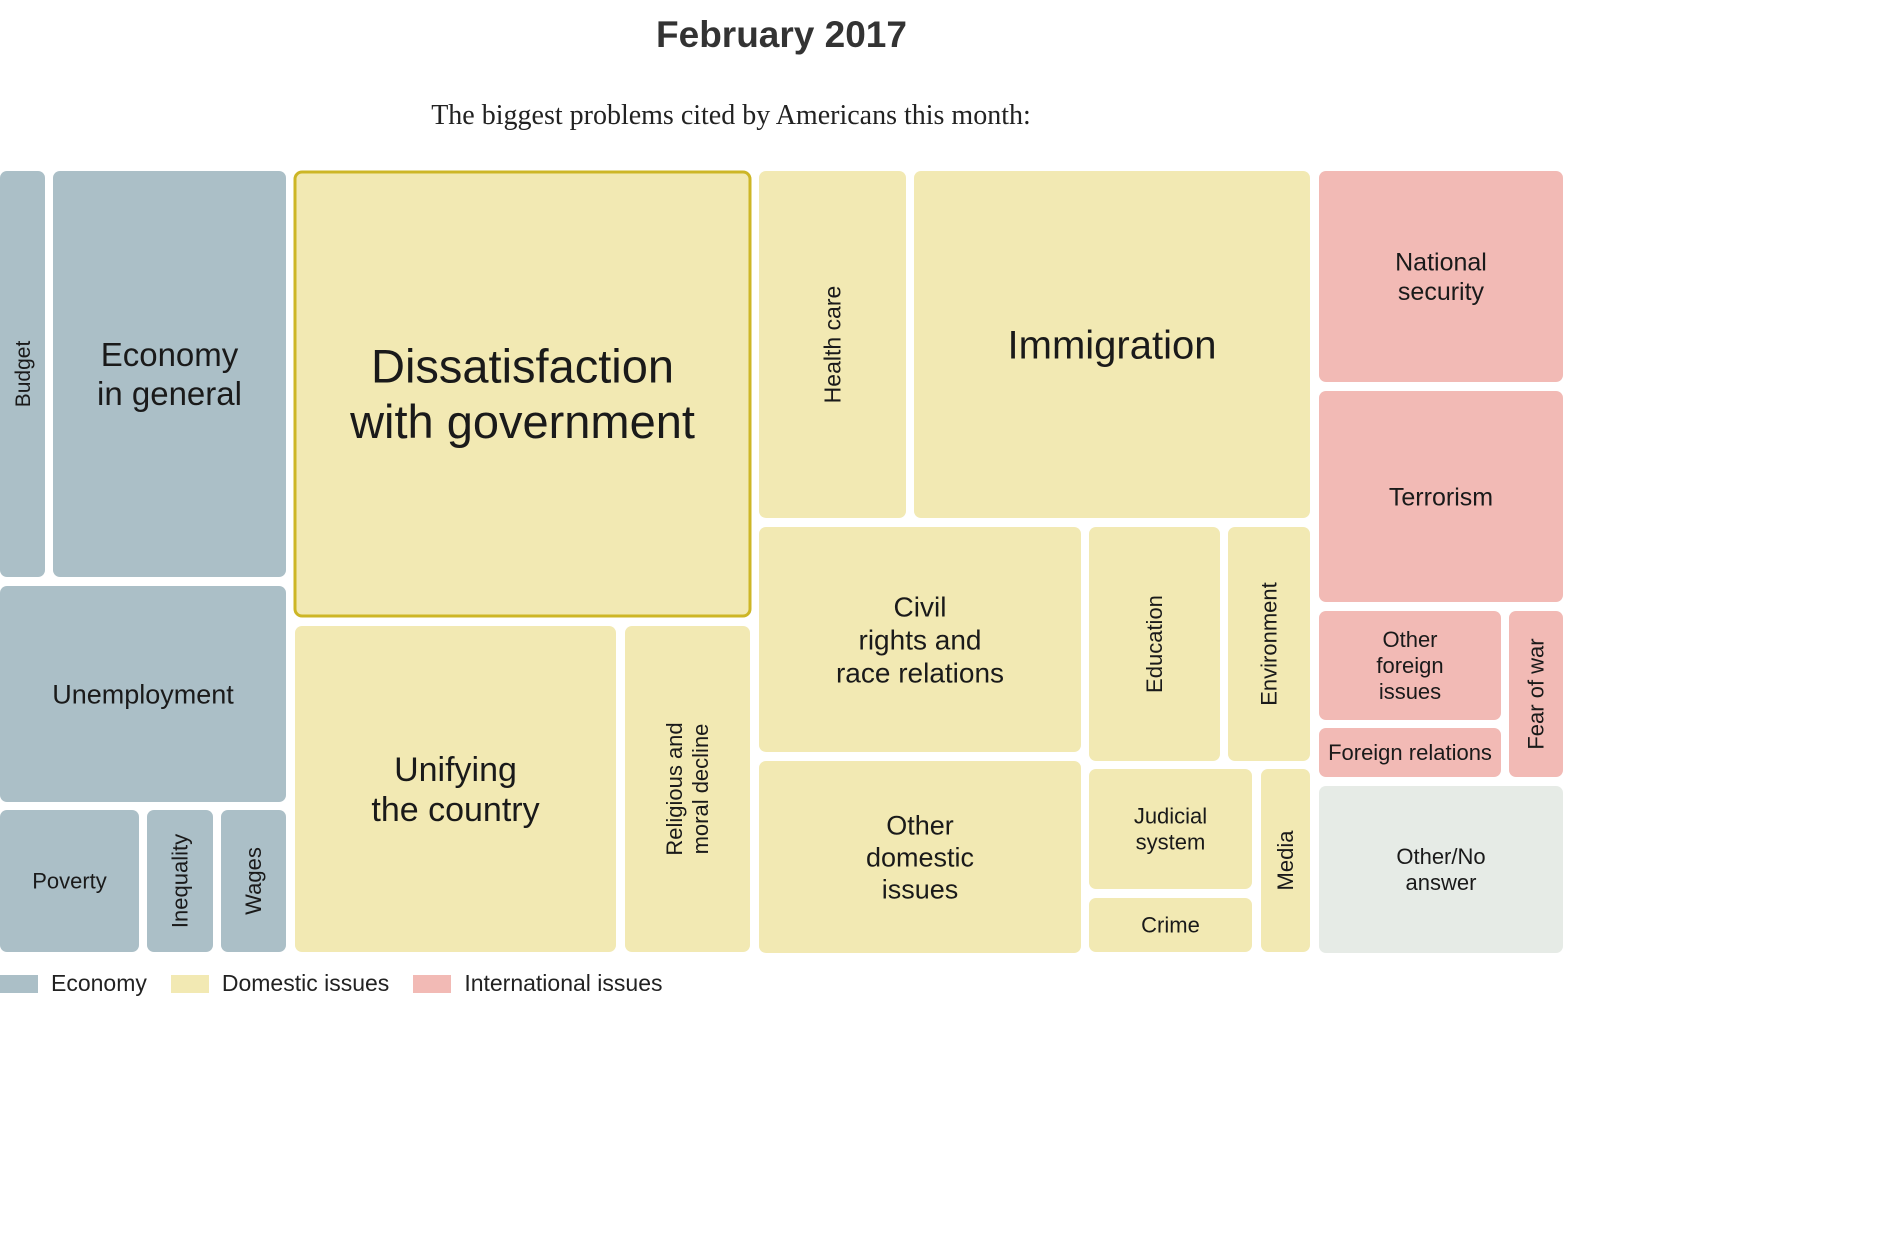 This screenshot has width=1898, height=1246. I want to click on tile-label-line: with government, so click(522, 421).